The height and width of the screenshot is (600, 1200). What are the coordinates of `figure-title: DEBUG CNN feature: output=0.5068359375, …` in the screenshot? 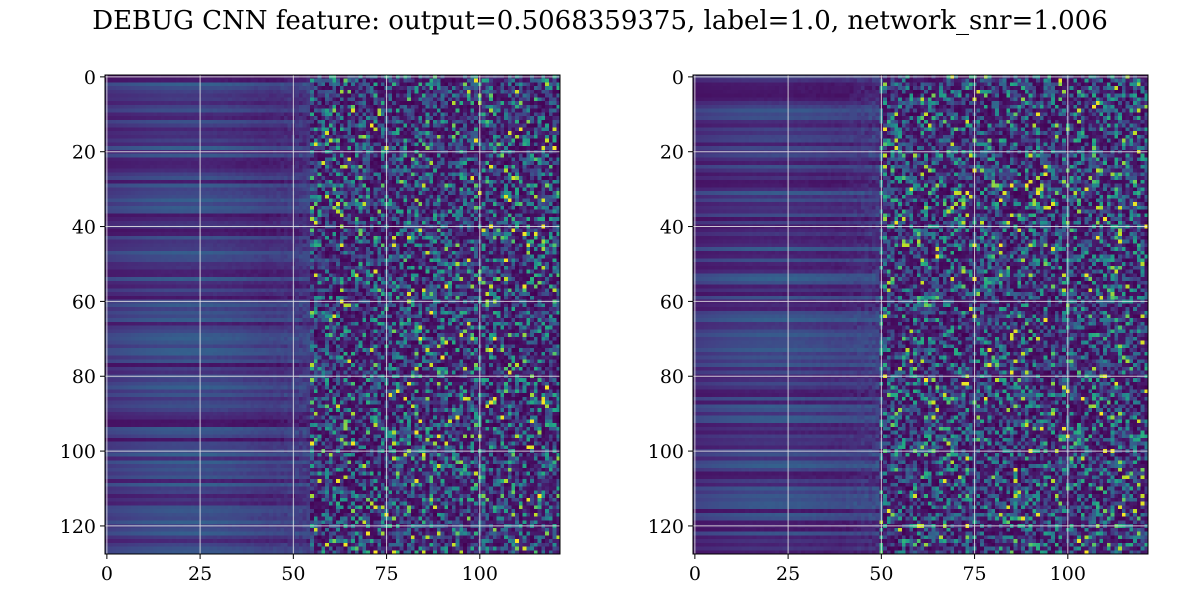 It's located at (600, 21).